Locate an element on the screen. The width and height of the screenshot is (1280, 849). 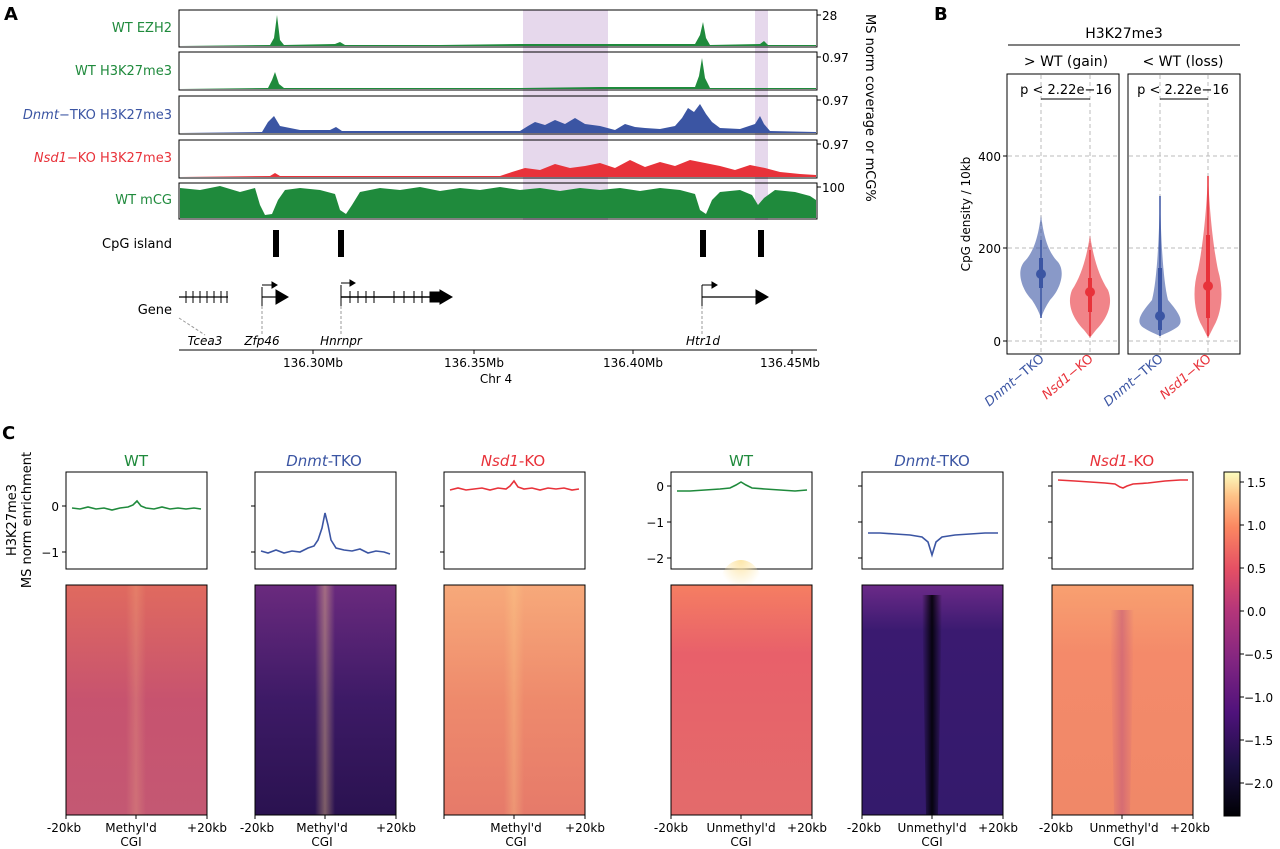
gene-name-htr1d: Htr1d is located at coordinates (703, 341).